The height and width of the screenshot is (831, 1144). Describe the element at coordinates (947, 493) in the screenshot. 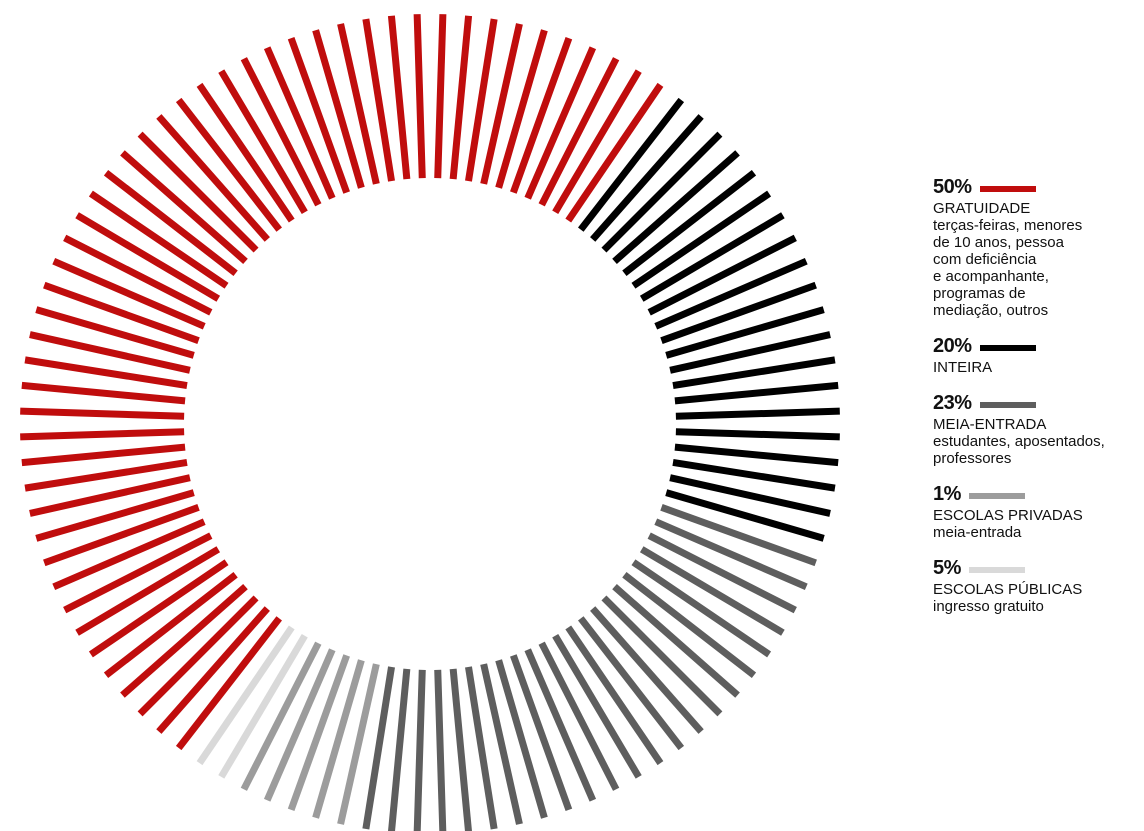

I see `legend-percent: 1%` at that location.